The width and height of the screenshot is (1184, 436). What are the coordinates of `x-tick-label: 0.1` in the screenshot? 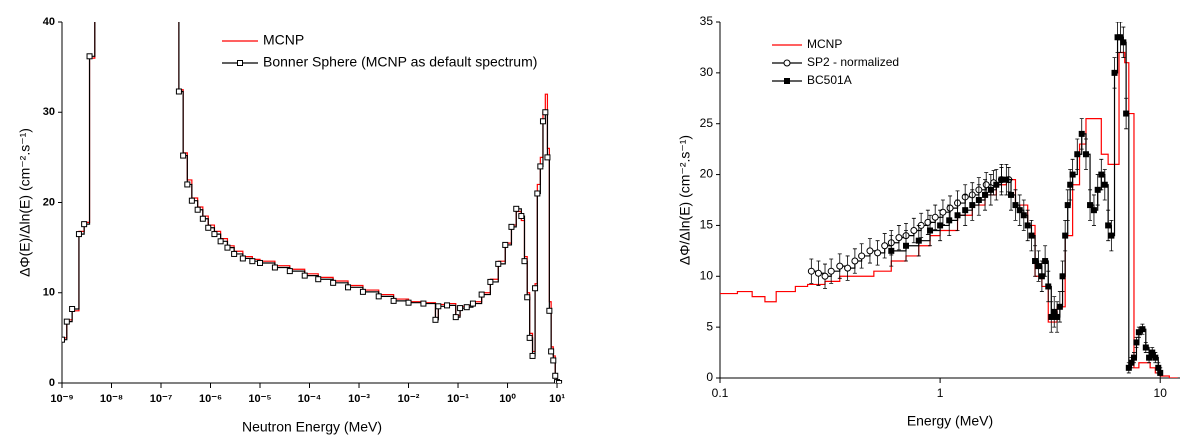 It's located at (720, 393).